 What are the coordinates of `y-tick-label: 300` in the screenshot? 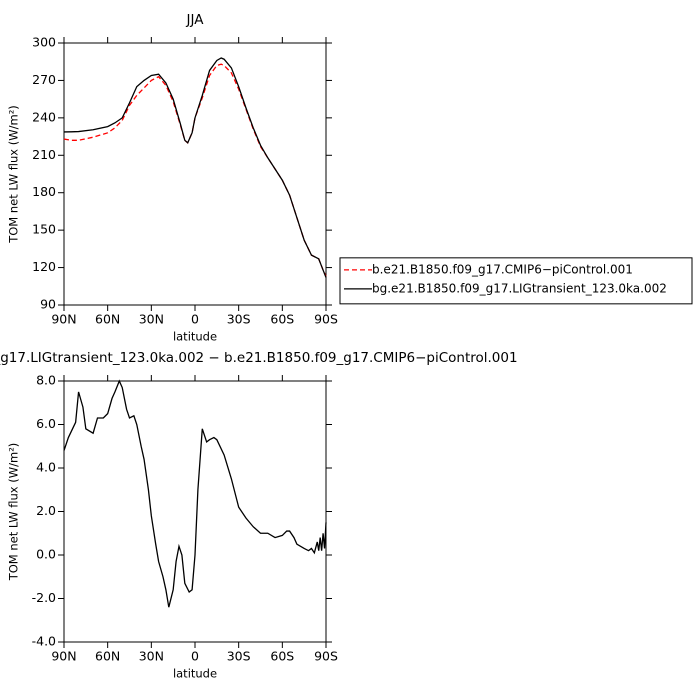 It's located at (44, 42).